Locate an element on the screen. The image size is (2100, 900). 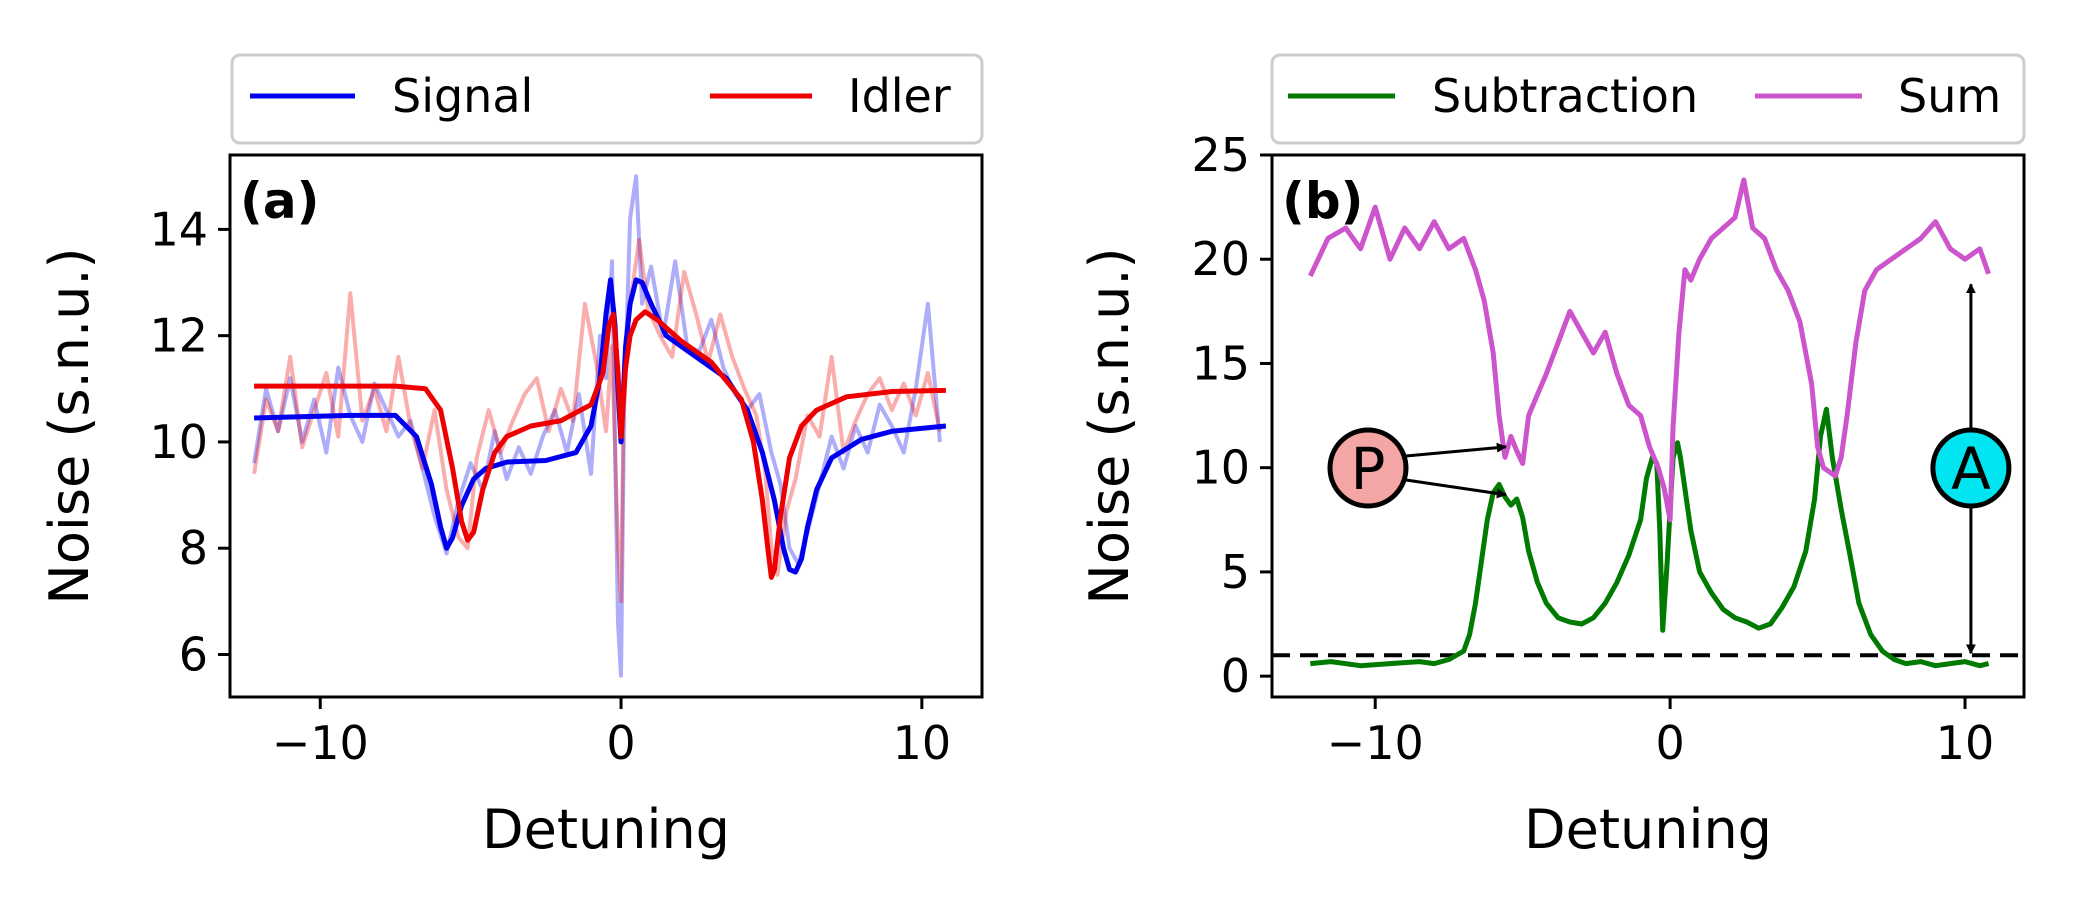
panel-b-y-label: Noise (s.n.u.) is located at coordinates (1109, 425).